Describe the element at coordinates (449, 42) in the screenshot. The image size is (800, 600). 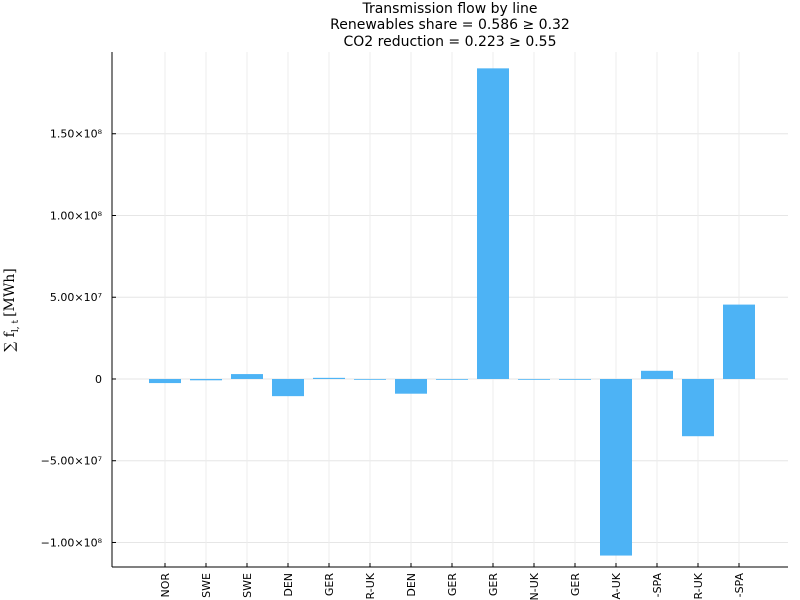
I see `chart-title-line-3: CO2 reduction = 0.223 ≥ 0.55` at that location.